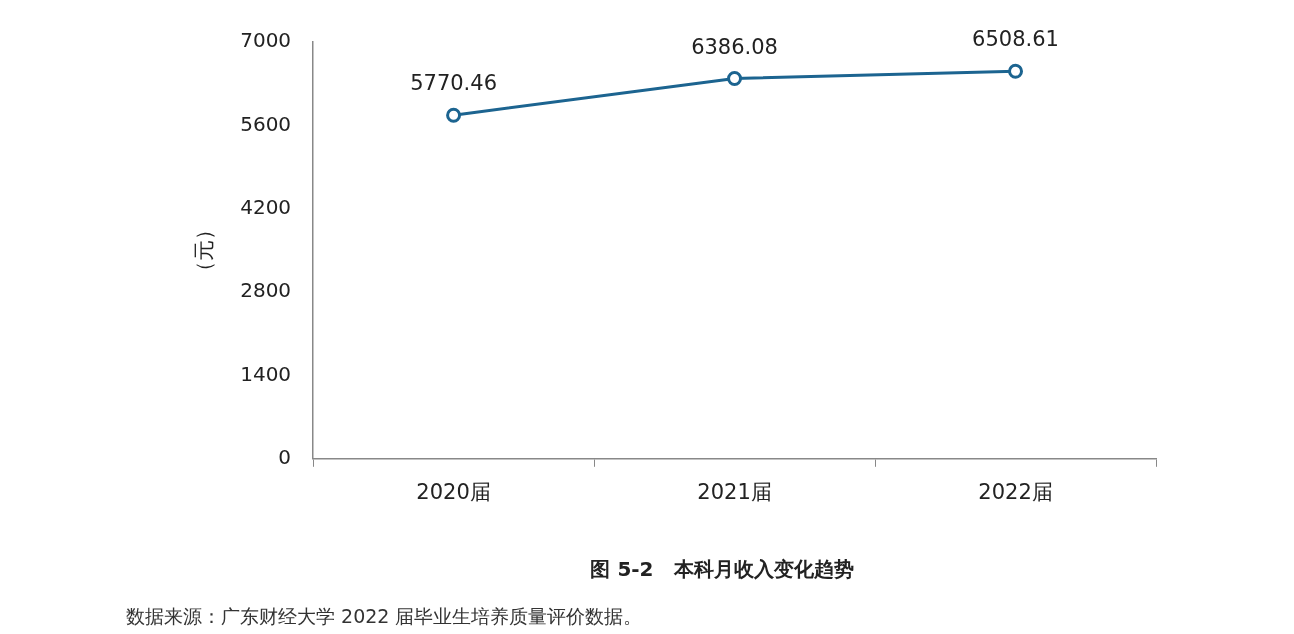  Describe the element at coordinates (722, 569) in the screenshot. I see `text: 图 5-2 本科月收入变化趋势` at that location.